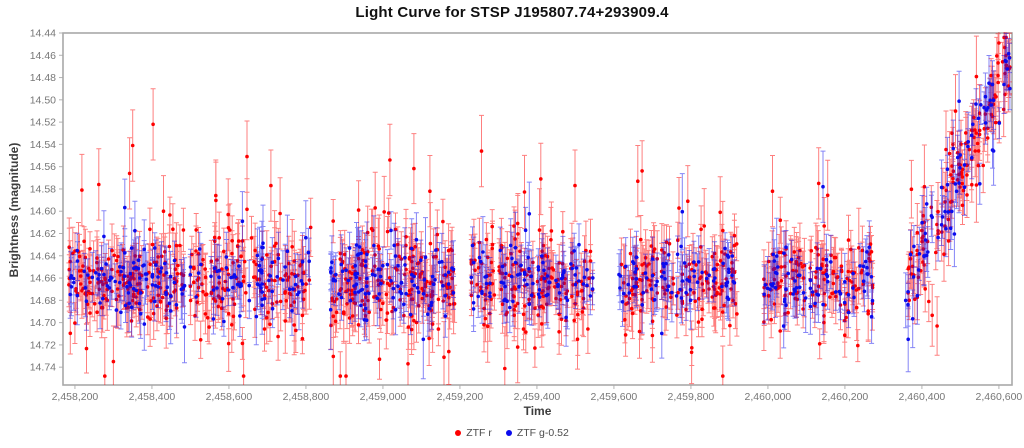 This screenshot has height=448, width=1024. Describe the element at coordinates (537, 411) in the screenshot. I see `x-axis-label: Time` at that location.